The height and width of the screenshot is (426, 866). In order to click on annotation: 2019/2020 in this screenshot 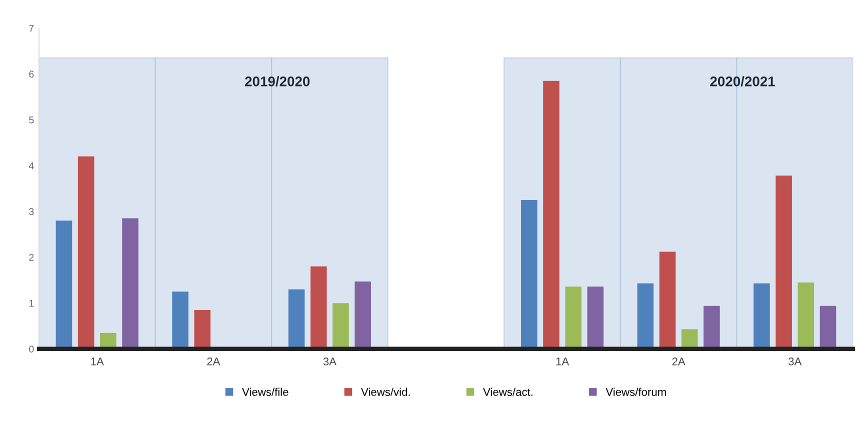, I will do `click(277, 81)`.